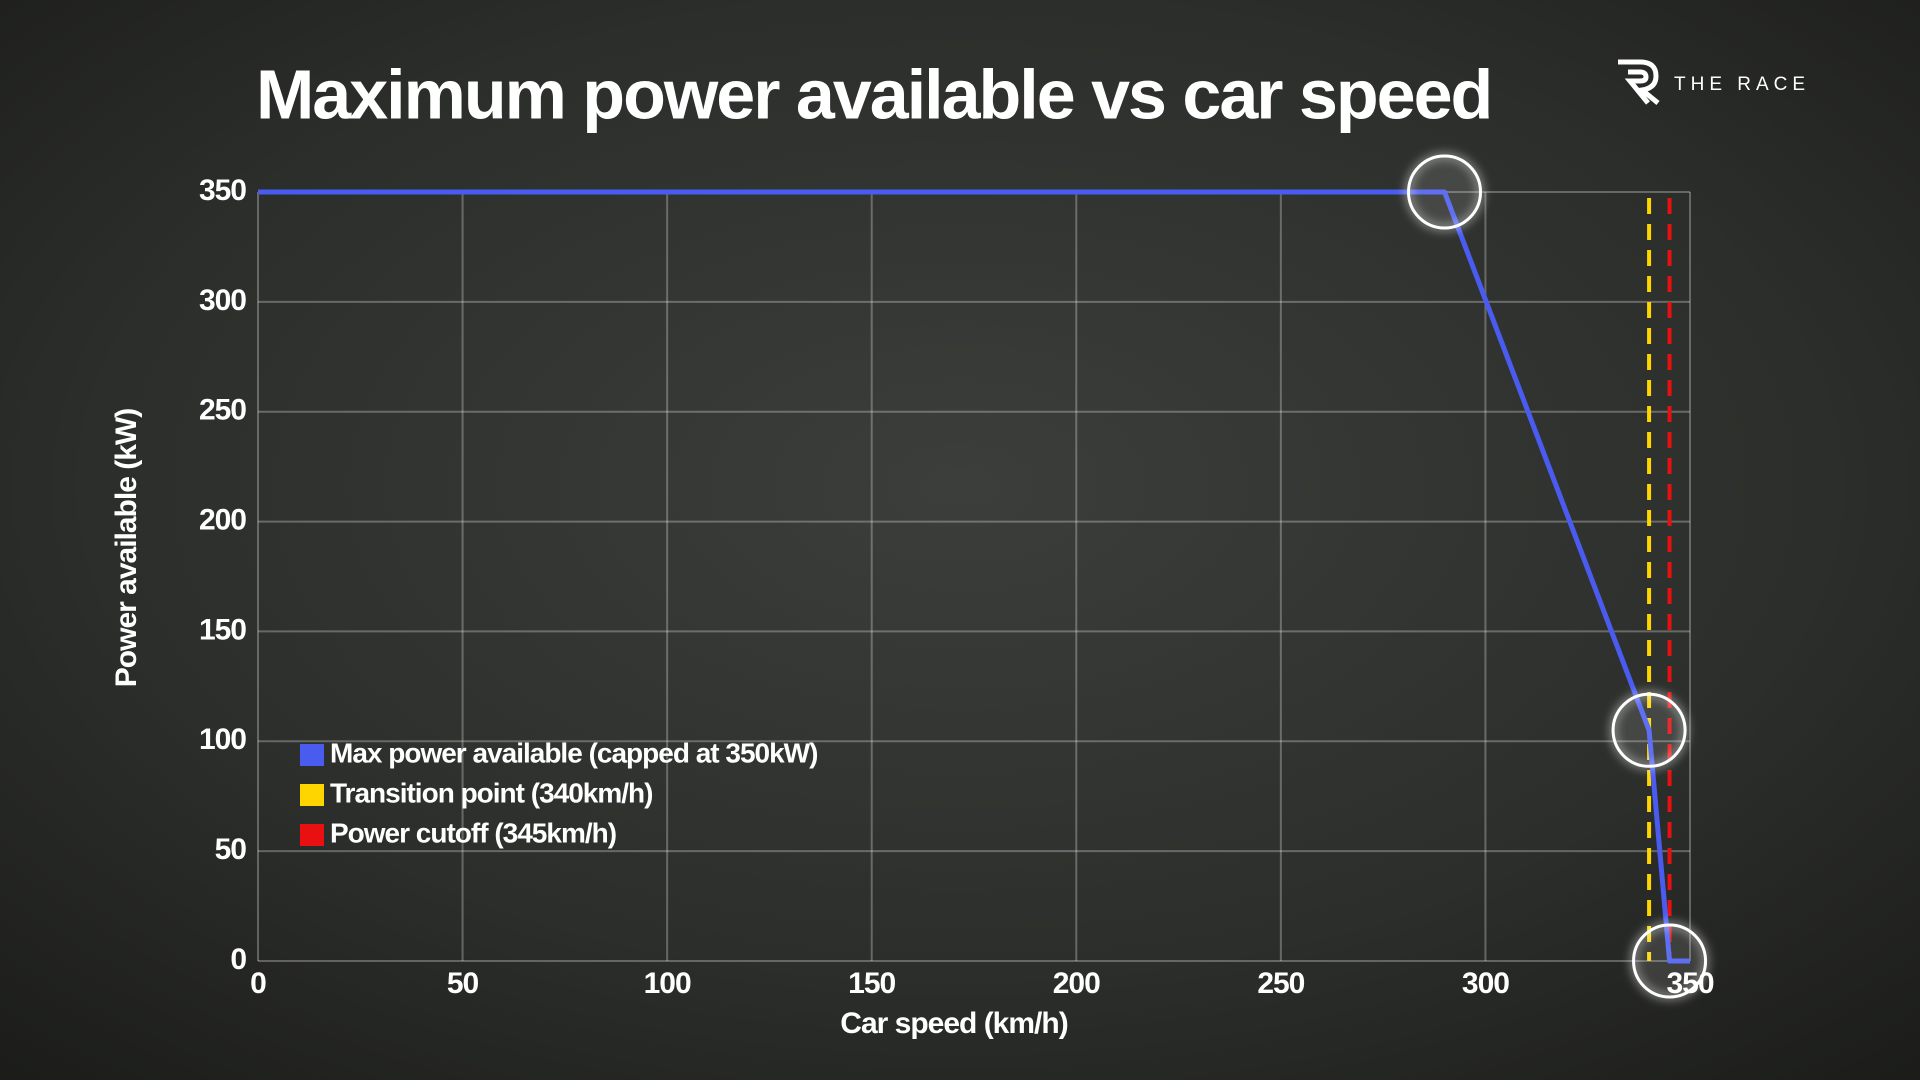 The width and height of the screenshot is (1920, 1080). Describe the element at coordinates (873, 94) in the screenshot. I see `chart-title: Maximum power available vs car speed` at that location.